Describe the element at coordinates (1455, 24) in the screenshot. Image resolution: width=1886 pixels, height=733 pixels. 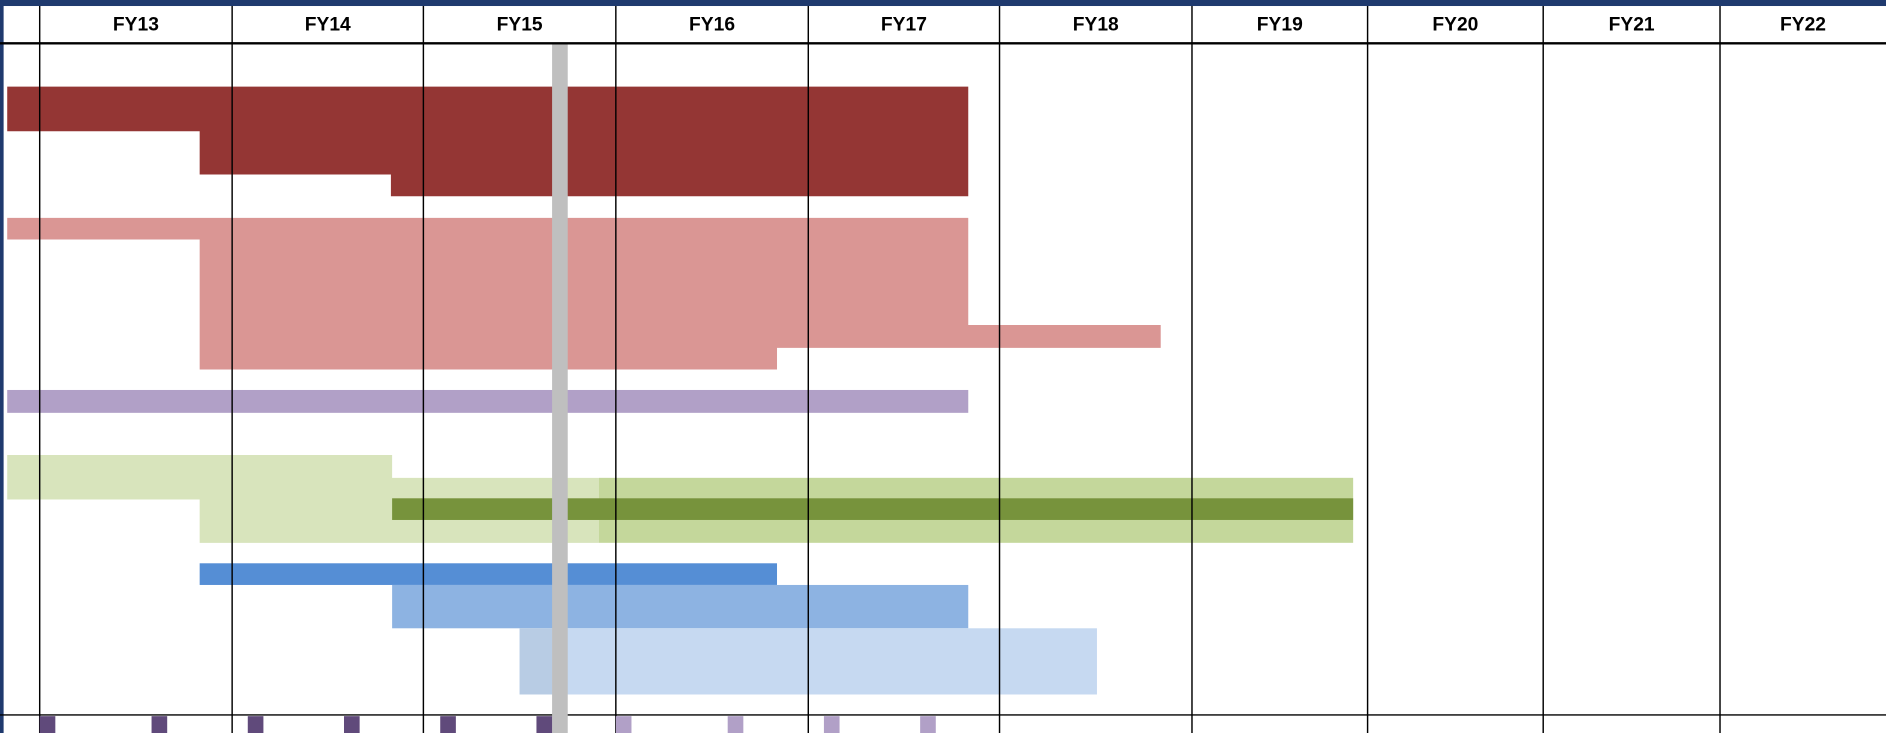
I see `column-header: FY20` at that location.